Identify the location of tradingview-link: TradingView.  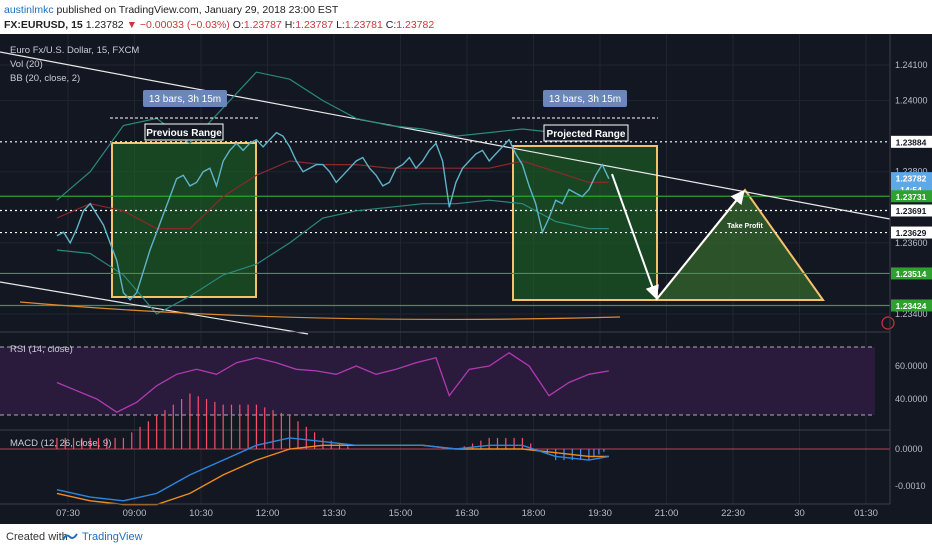
(112, 537).